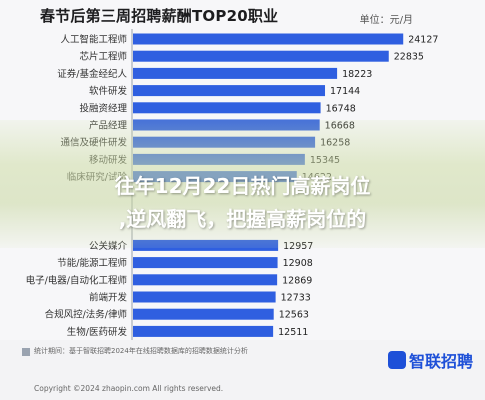 The width and height of the screenshot is (485, 400). Describe the element at coordinates (141, 351) in the screenshot. I see `footer-note: 统计期间：基于智联招聘2024年在线招聘数据库的招聘数据统计分析` at that location.